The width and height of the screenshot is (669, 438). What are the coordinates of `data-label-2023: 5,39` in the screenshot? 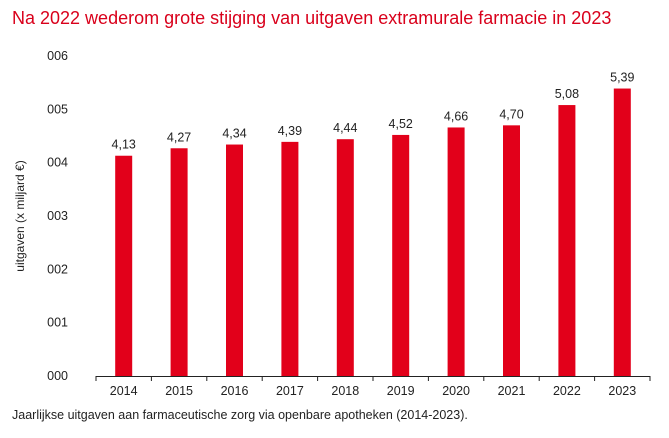 It's located at (622, 78).